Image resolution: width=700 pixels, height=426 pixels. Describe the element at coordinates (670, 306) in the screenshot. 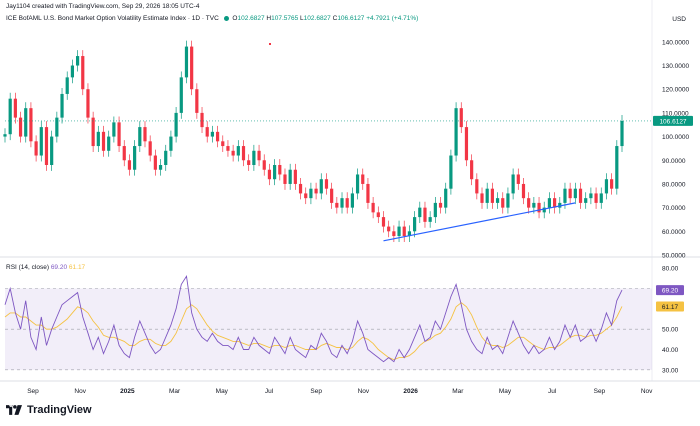

I see `rsi-ma-badge` at that location.